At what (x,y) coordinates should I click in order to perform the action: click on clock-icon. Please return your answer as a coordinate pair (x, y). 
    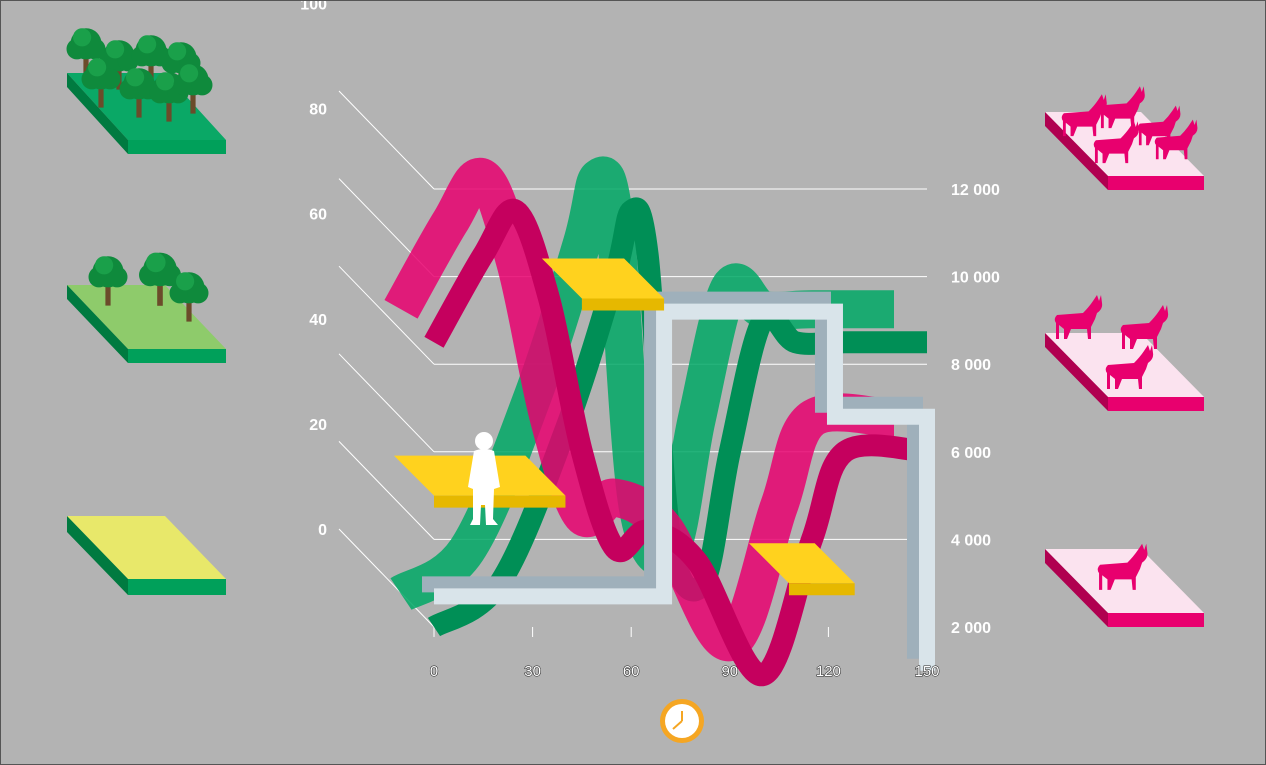
    Looking at the image, I should click on (682, 721).